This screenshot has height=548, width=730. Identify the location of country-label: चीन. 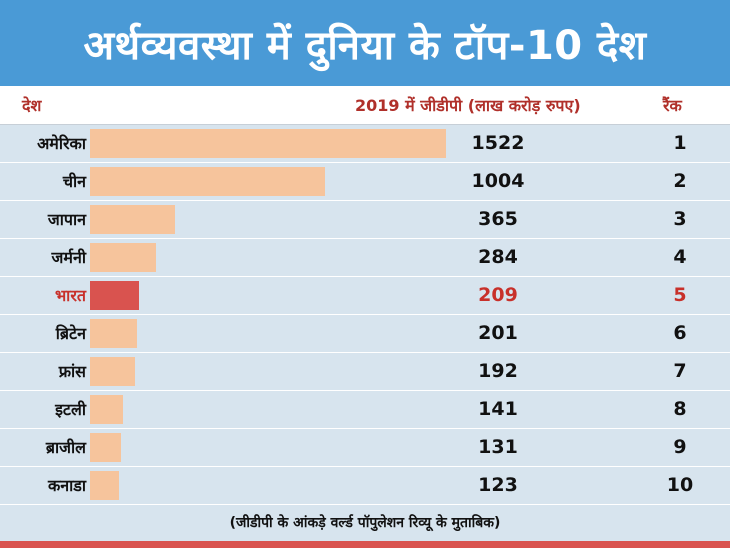
(74, 181).